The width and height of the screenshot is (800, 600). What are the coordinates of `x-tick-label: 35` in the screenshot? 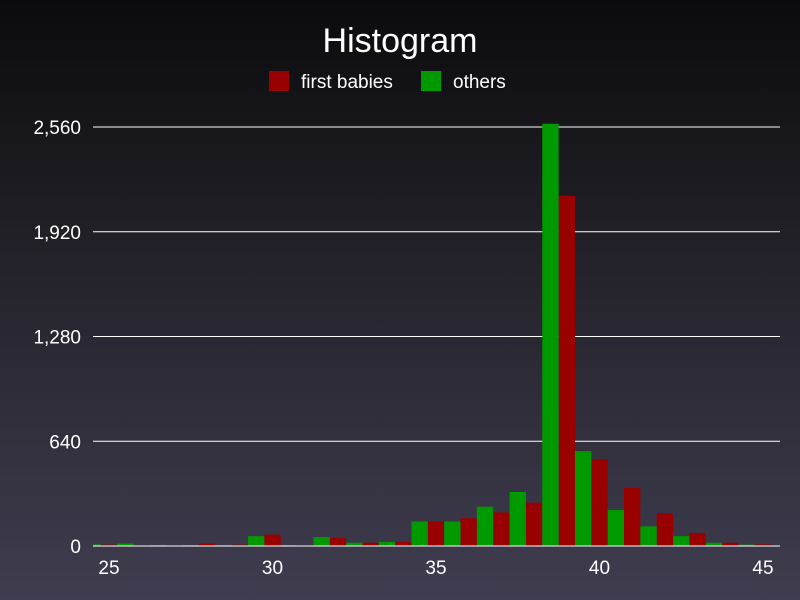 It's located at (435, 568).